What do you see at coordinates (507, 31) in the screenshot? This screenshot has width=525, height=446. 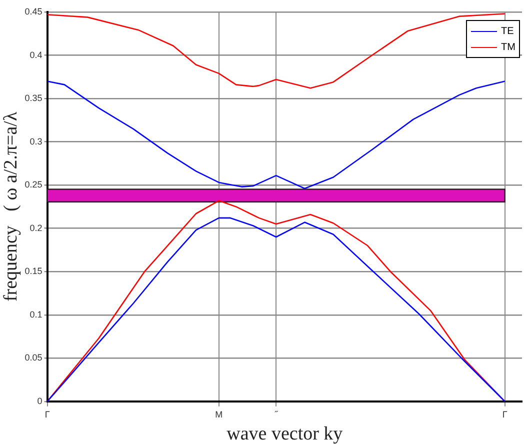 I see `legend-label: TE` at bounding box center [507, 31].